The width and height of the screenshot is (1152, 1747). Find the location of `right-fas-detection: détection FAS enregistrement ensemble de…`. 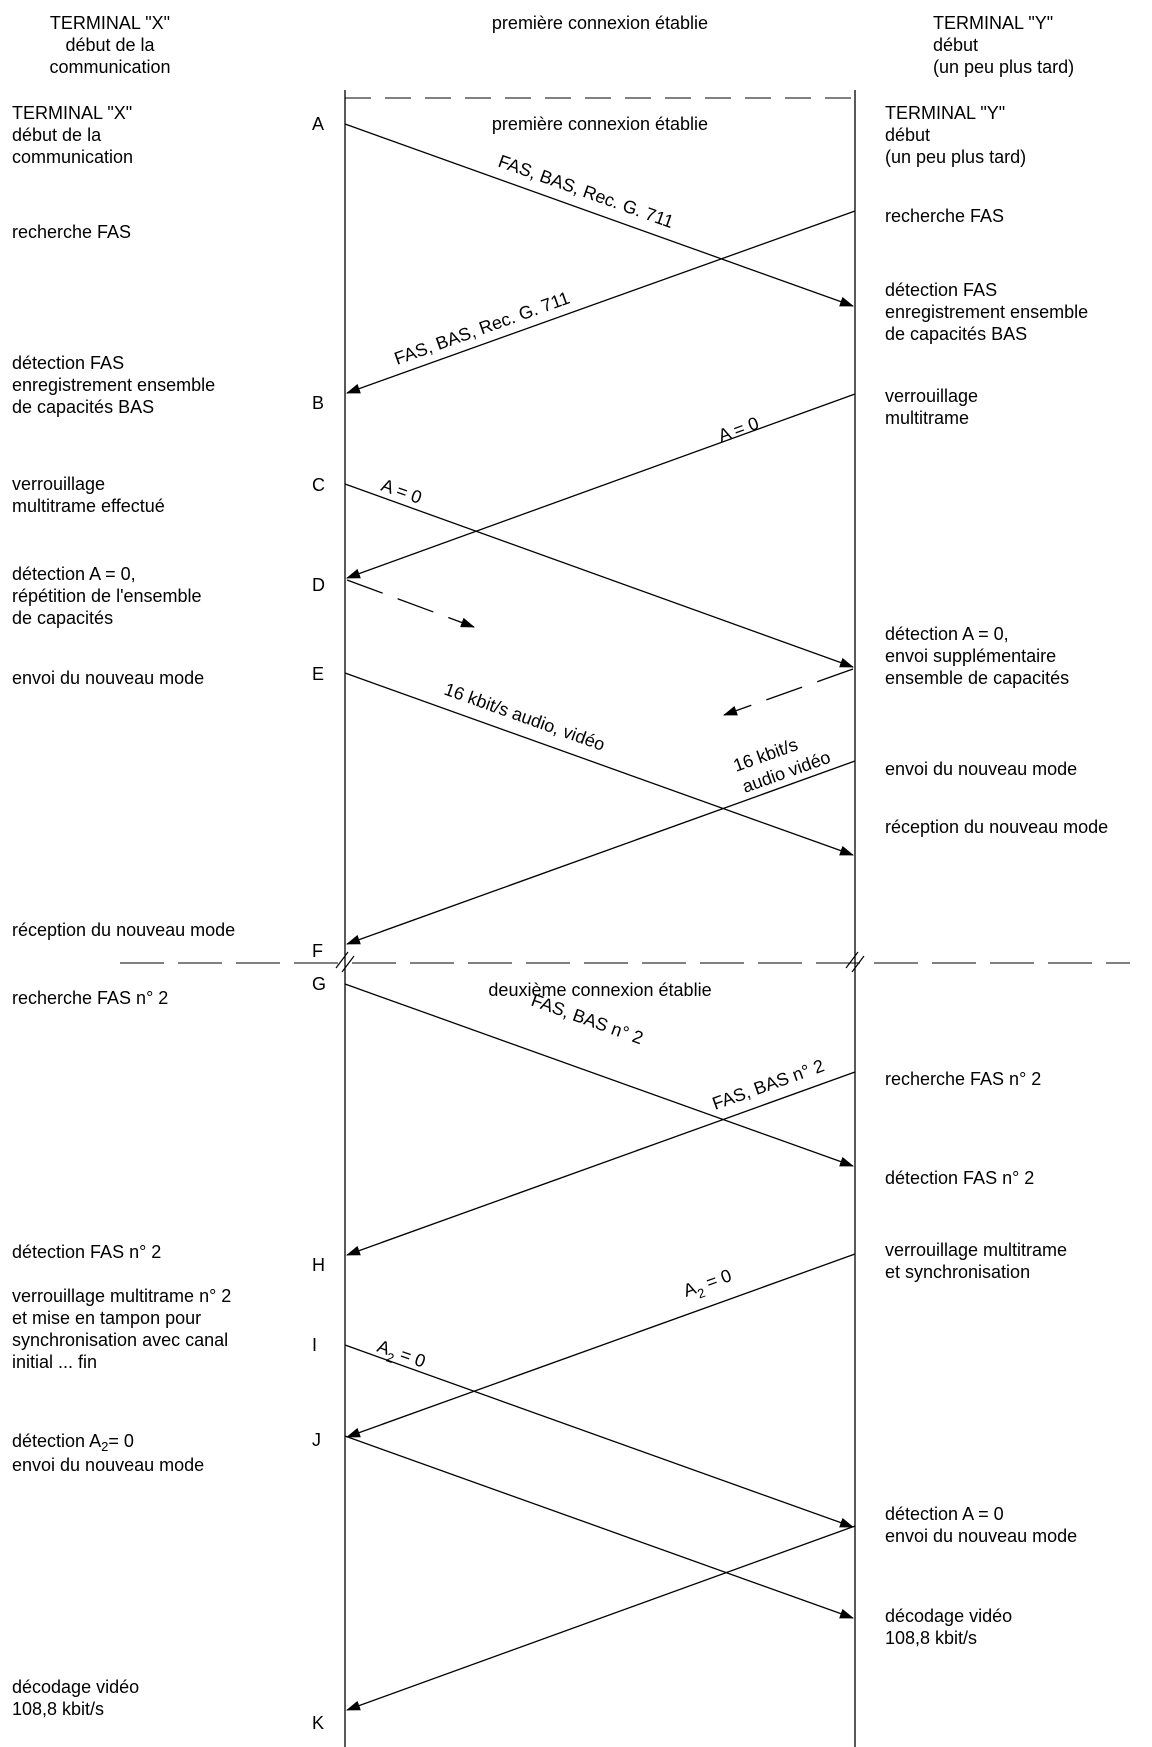

right-fas-detection: détection FAS enregistrement ensemble de… is located at coordinates (987, 312).